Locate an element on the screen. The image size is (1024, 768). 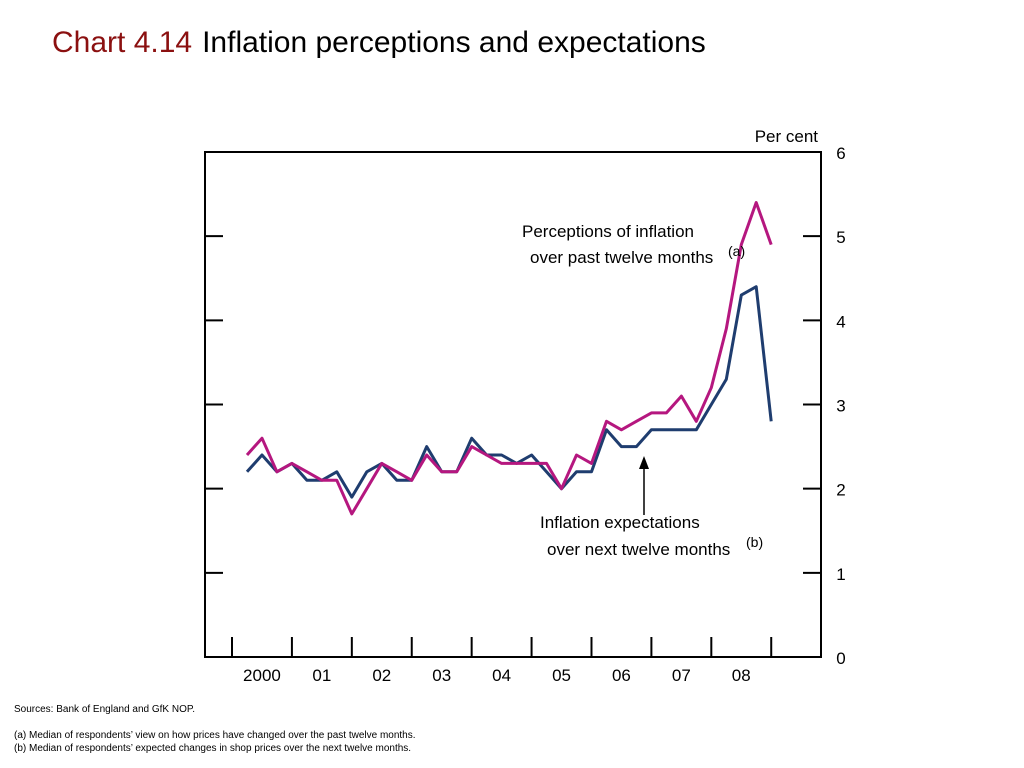
chart-number: Chart 4.14 is located at coordinates (122, 42).